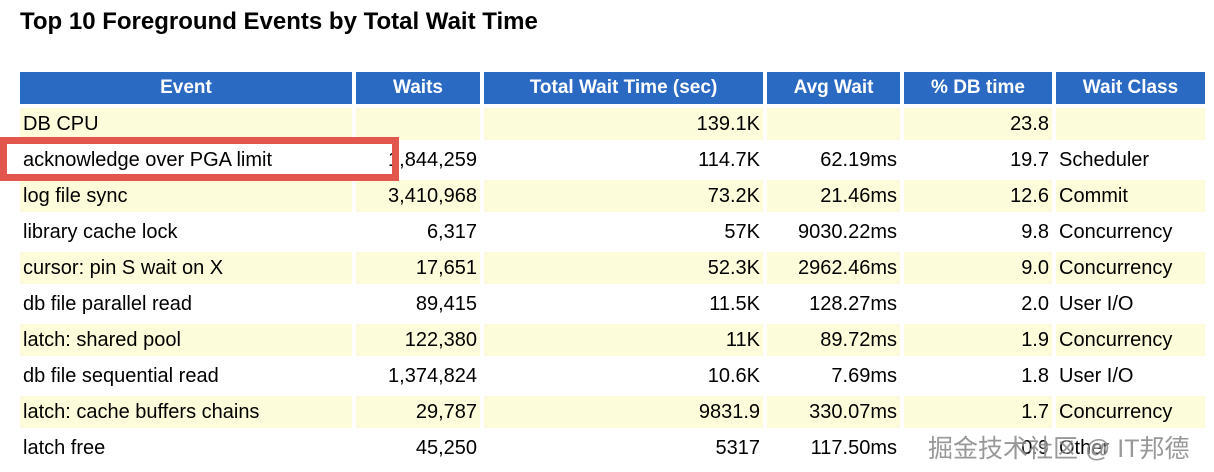 This screenshot has width=1214, height=472. Describe the element at coordinates (623, 304) in the screenshot. I see `total-wait-cell: 11.5K` at that location.